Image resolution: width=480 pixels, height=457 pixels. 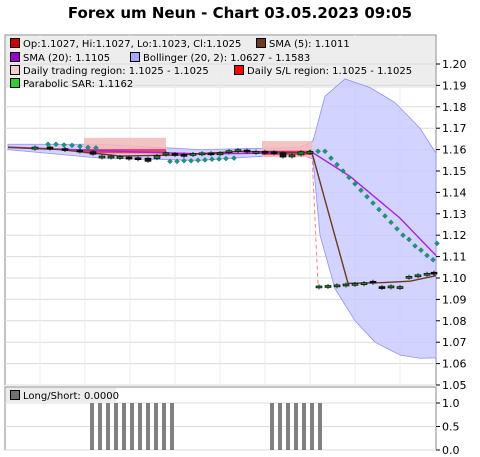 I want to click on legend-label: Long/Short: 0.0000, so click(x=71, y=396).